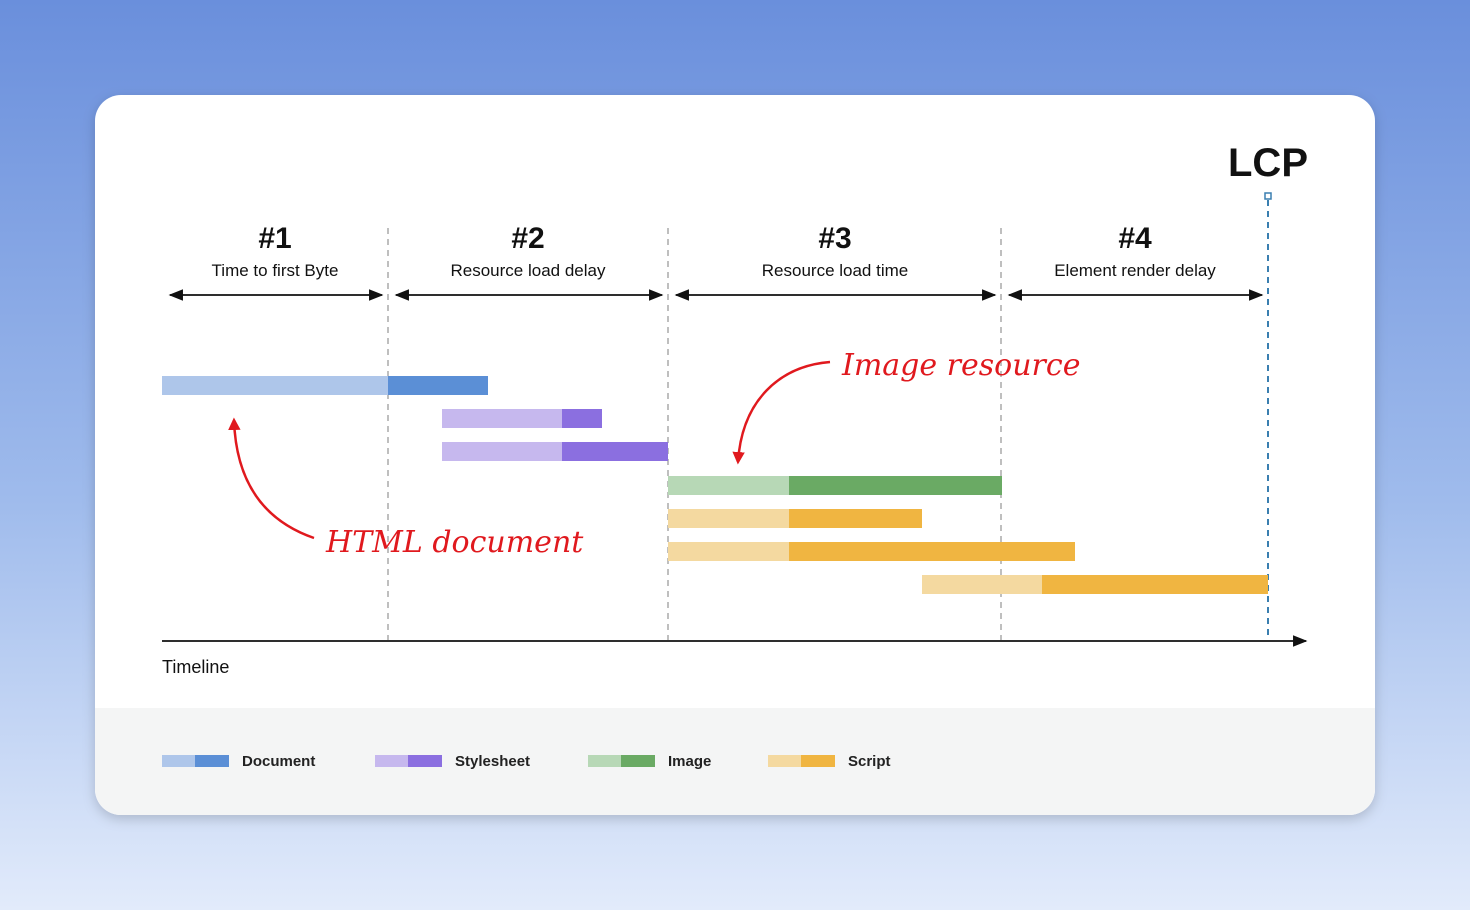 The image size is (1470, 910). Describe the element at coordinates (278, 761) in the screenshot. I see `legend-label: Document` at that location.